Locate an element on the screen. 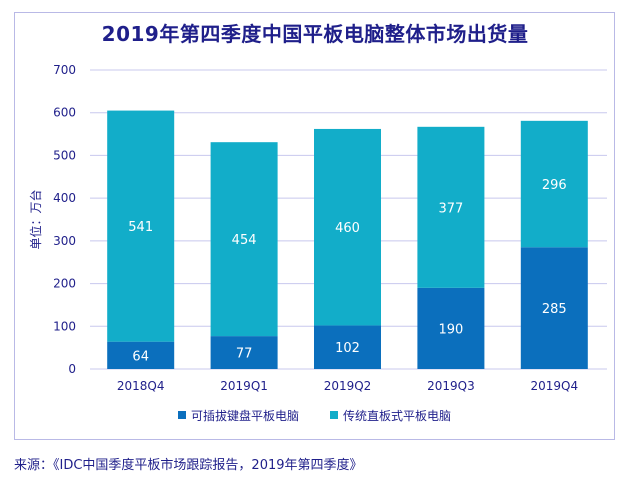 The height and width of the screenshot is (480, 630). y-tick-label: 0 is located at coordinates (72, 369).